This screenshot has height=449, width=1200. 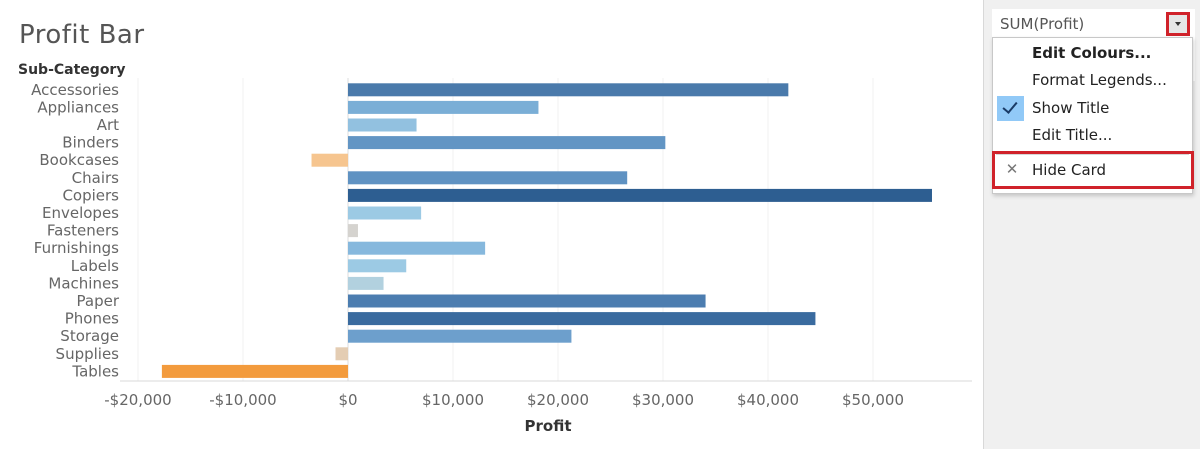 What do you see at coordinates (1042, 24) in the screenshot?
I see `legend-title: SUM(Profit)` at bounding box center [1042, 24].